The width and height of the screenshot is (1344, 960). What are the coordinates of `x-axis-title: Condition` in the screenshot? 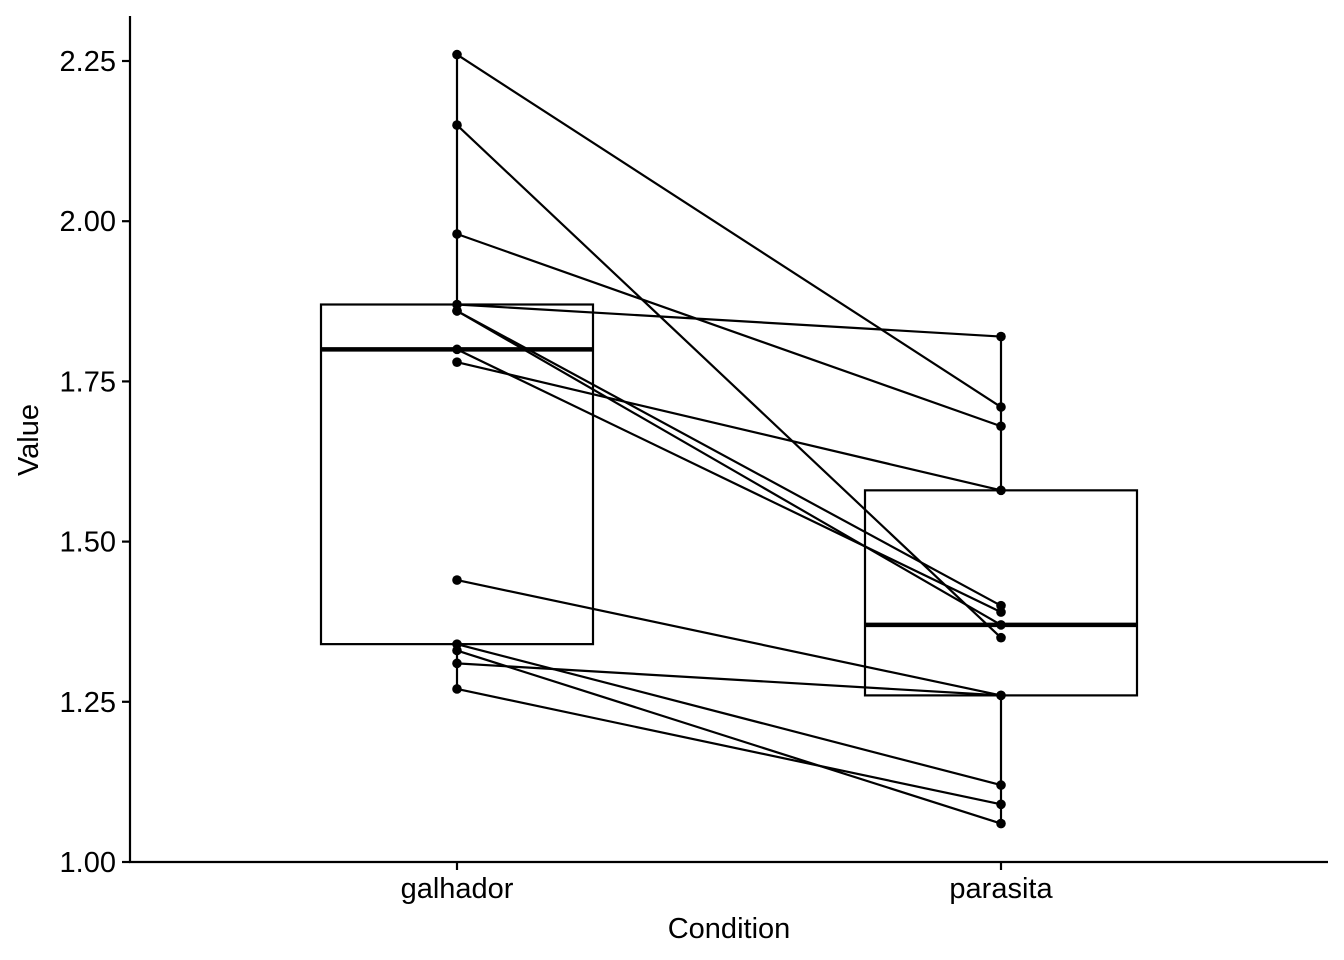 It's located at (729, 929).